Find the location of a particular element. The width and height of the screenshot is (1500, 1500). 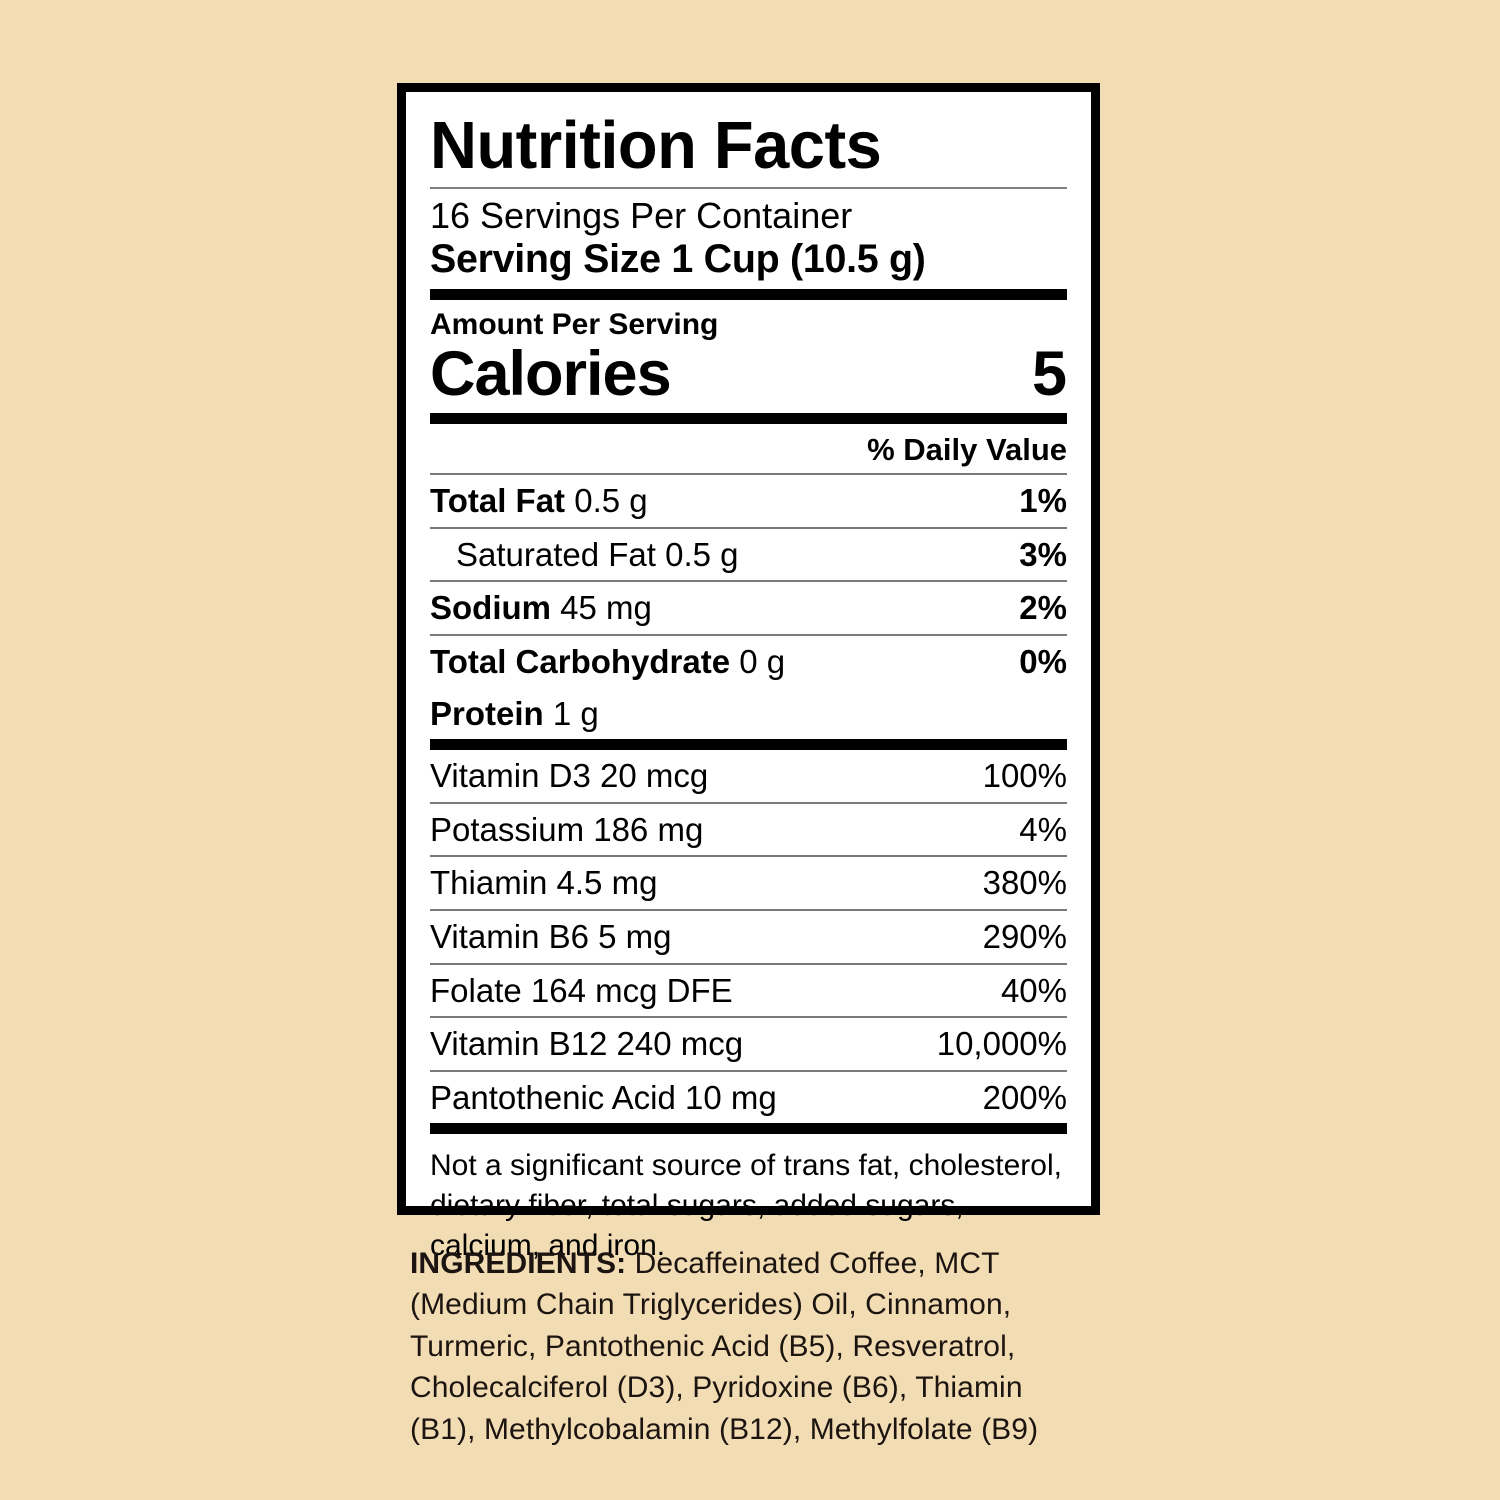

divider-after-vitamins is located at coordinates (748, 1129).